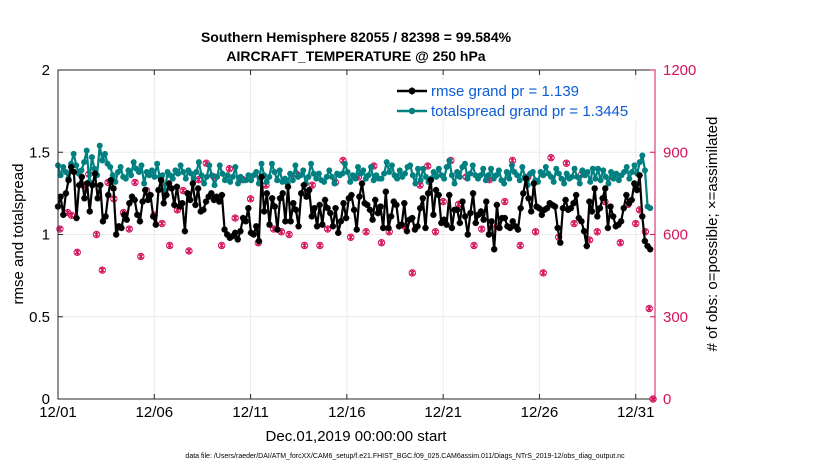  I want to click on x-tick-label: 12/31, so click(636, 412).